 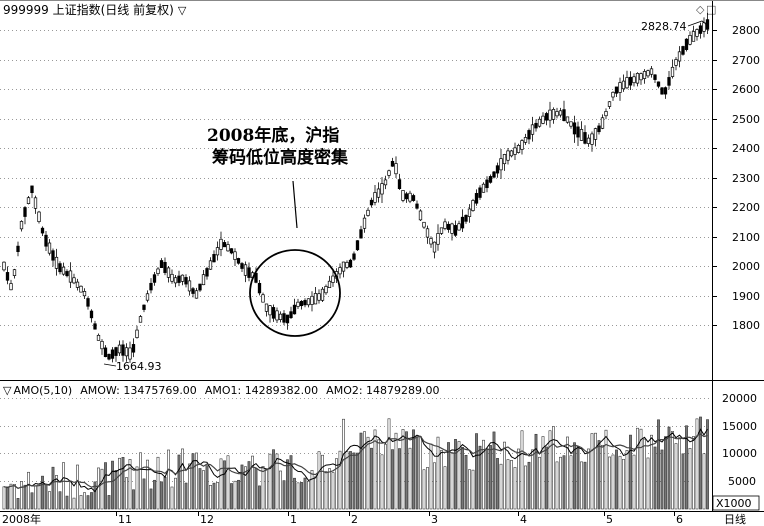 I want to click on x-axis-tickmarks, so click(x=395, y=514).